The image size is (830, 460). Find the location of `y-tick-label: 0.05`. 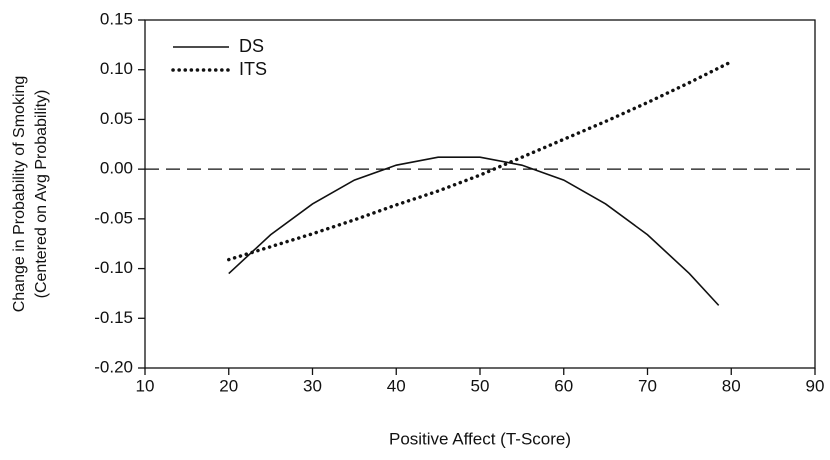

y-tick-label: 0.05 is located at coordinates (116, 118).